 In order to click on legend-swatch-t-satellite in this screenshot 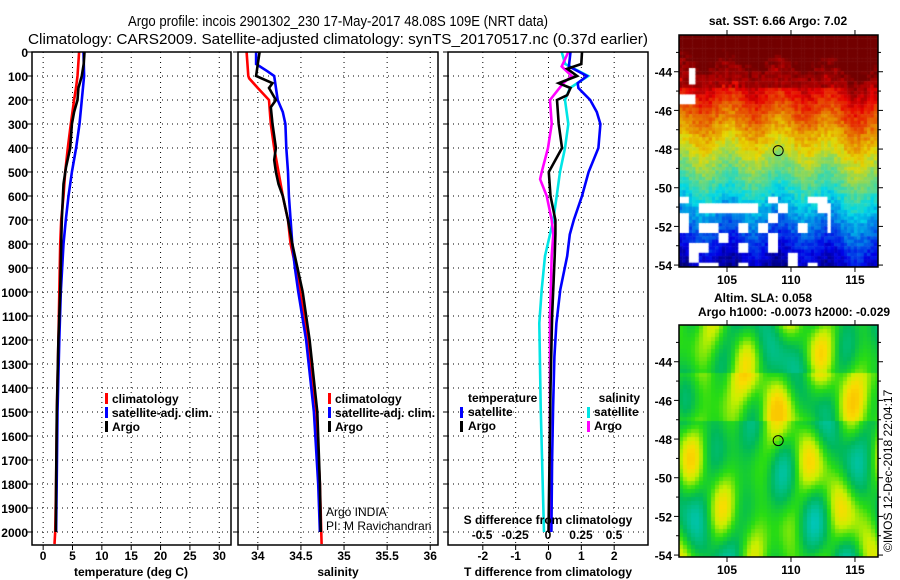, I will do `click(461, 412)`.